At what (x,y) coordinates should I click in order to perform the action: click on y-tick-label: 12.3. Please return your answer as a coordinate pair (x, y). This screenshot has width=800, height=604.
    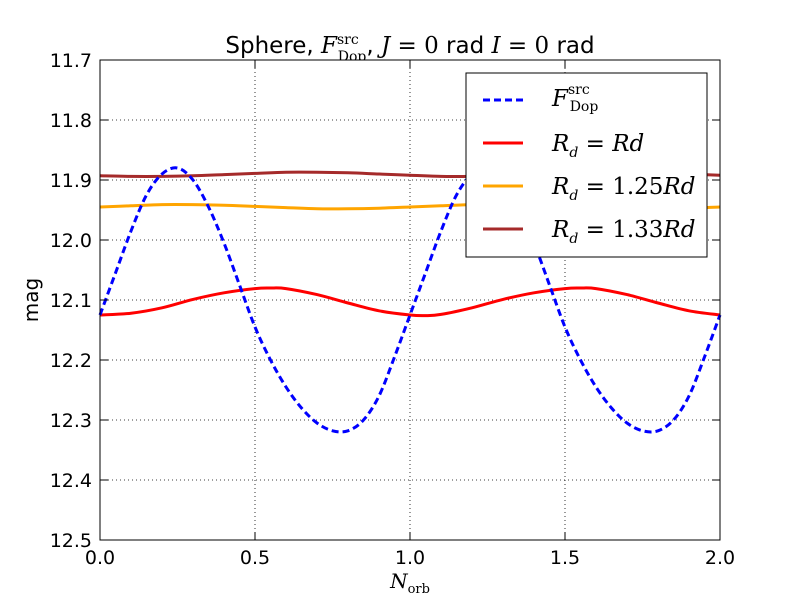
    Looking at the image, I should click on (71, 421).